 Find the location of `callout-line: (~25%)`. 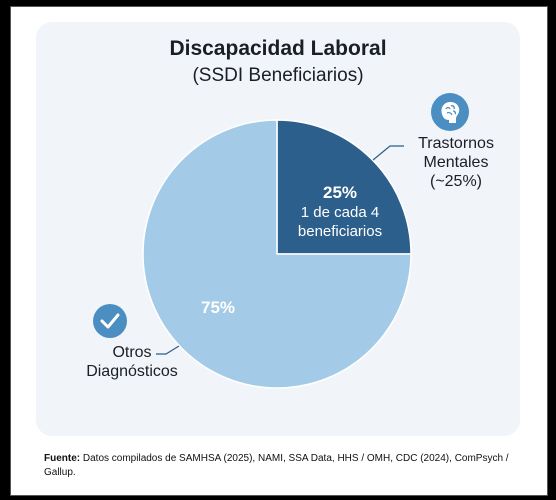

callout-line: (~25%) is located at coordinates (456, 181).